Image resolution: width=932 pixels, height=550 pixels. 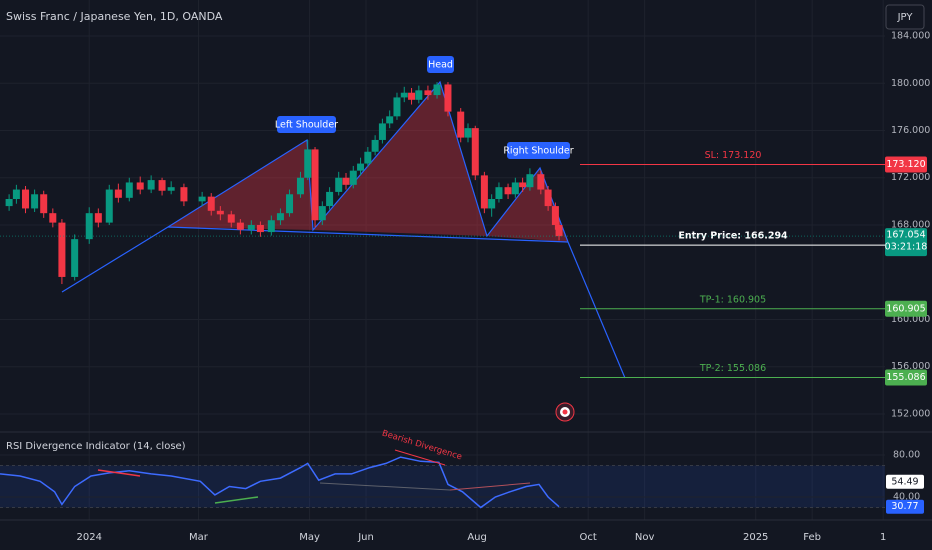 What do you see at coordinates (906, 455) in the screenshot?
I see `y-tick-label: 80.00` at bounding box center [906, 455].